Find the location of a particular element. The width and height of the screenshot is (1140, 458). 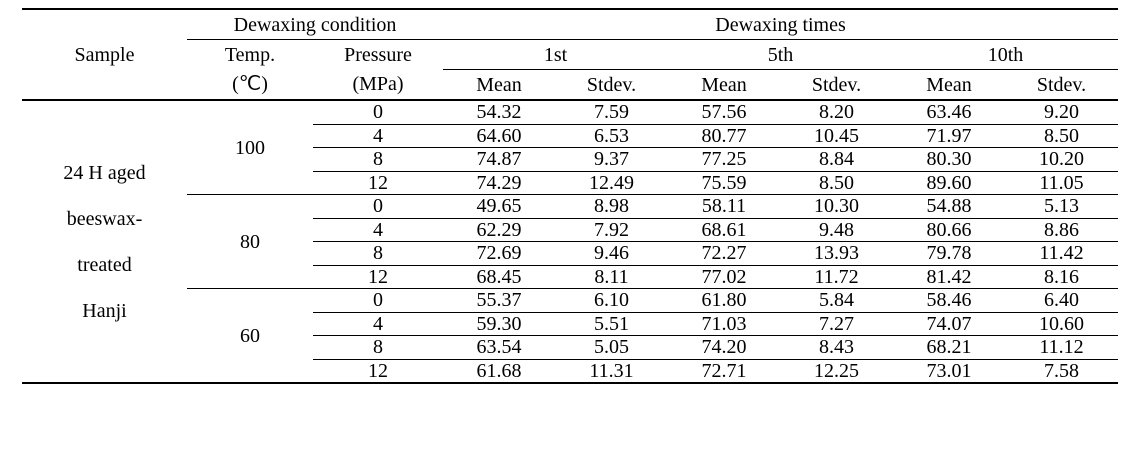

value-cell: 11.05 is located at coordinates (1062, 183).